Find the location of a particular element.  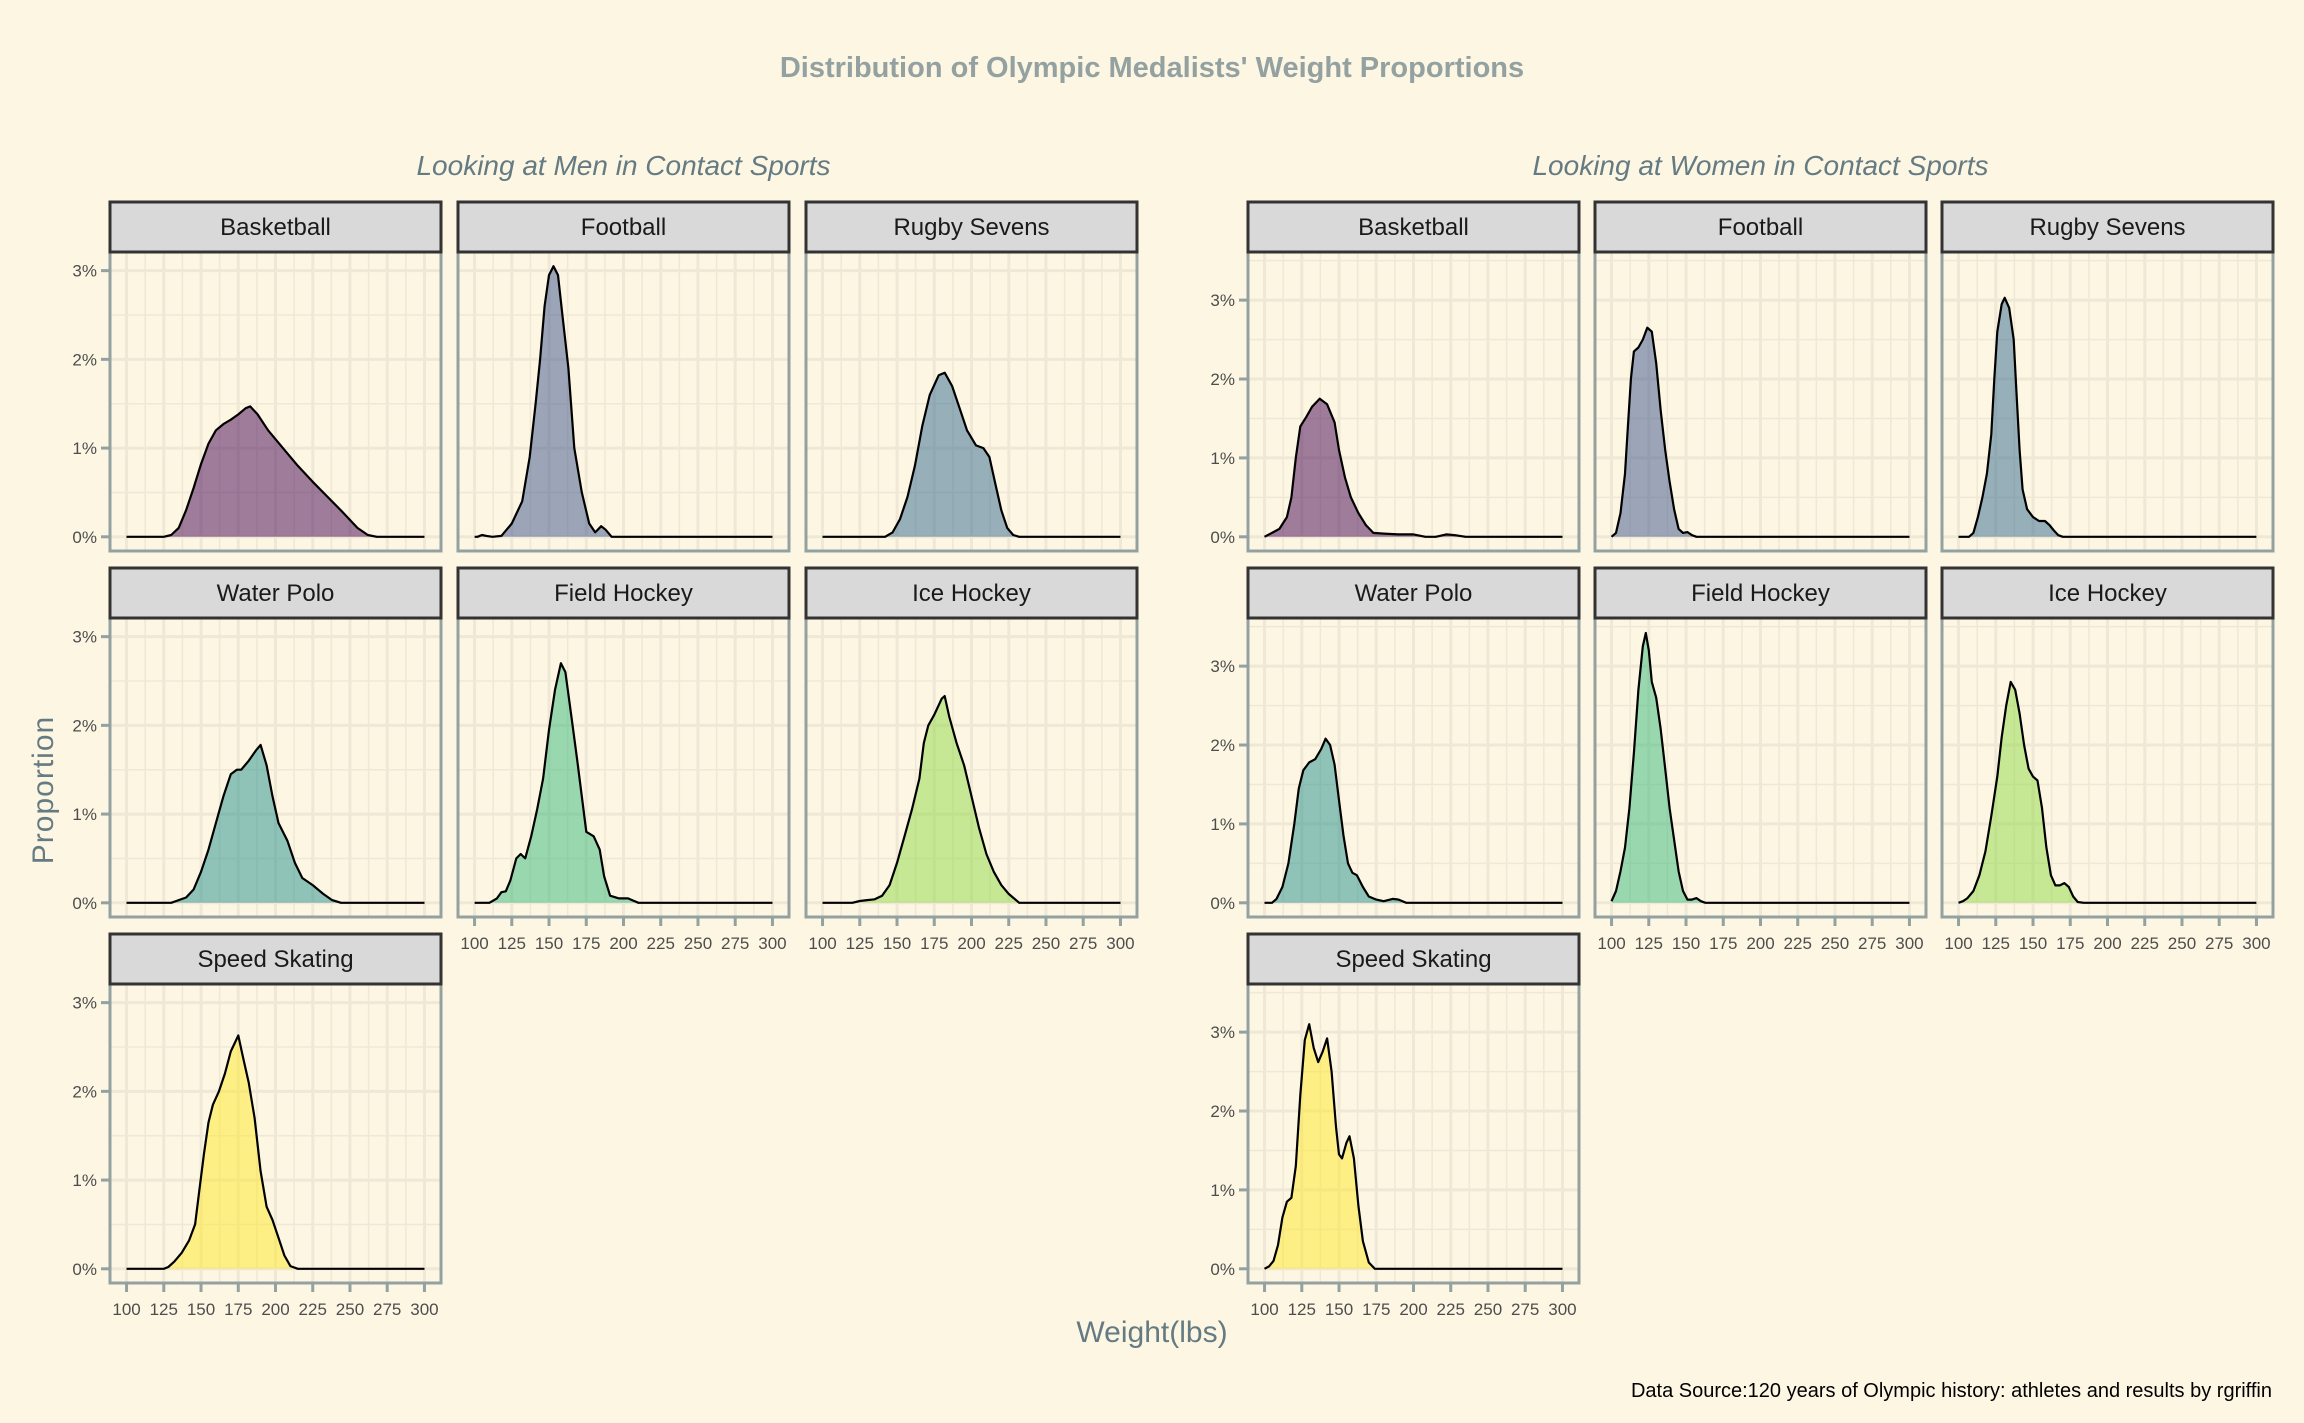

facet-panel-field-hockey: Field Hockey 100 125 150 175 200 225 250 275 300 is located at coordinates (1760, 759).